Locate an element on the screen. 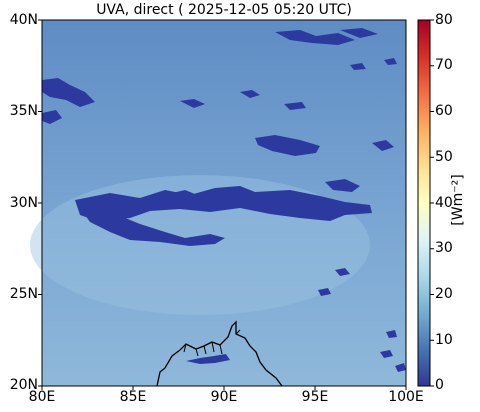 This screenshot has width=480, height=412. coastline is located at coordinates (219, 353).